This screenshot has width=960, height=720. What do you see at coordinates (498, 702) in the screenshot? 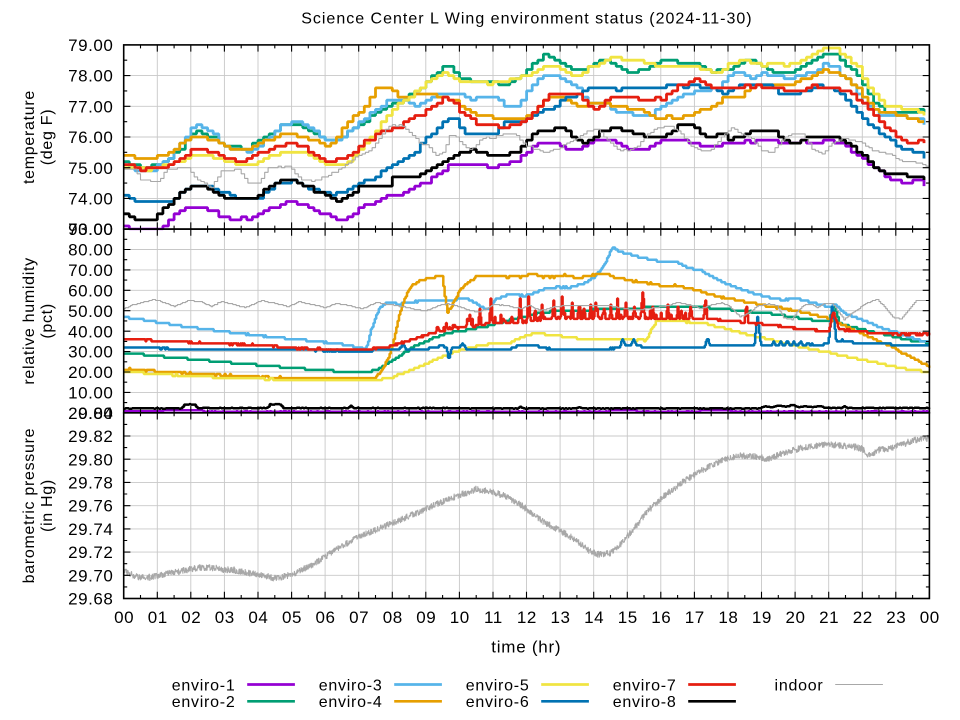
I see `svg-text: enviro-6` at bounding box center [498, 702].